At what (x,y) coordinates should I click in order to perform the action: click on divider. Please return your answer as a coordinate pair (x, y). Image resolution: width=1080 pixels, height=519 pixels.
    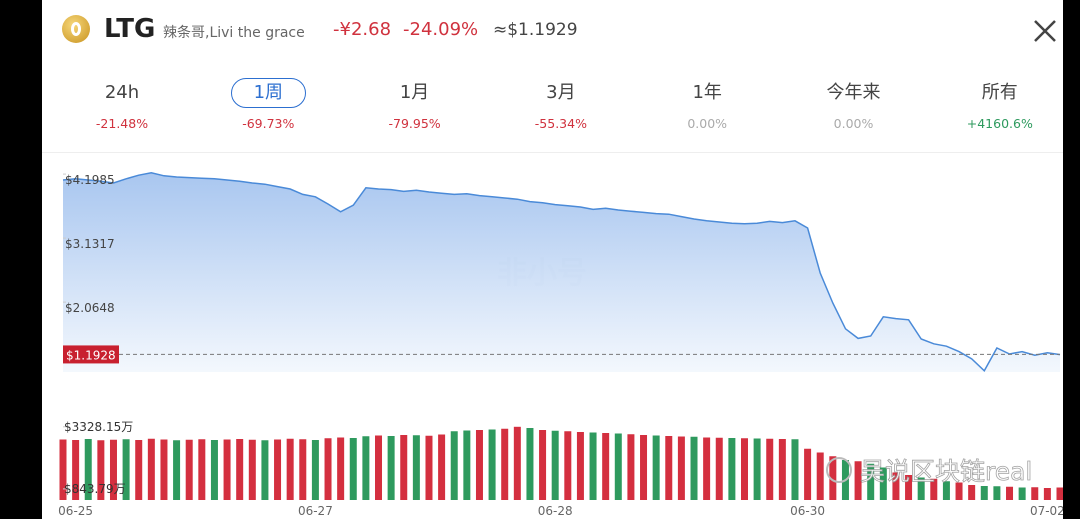
    Looking at the image, I should click on (552, 152).